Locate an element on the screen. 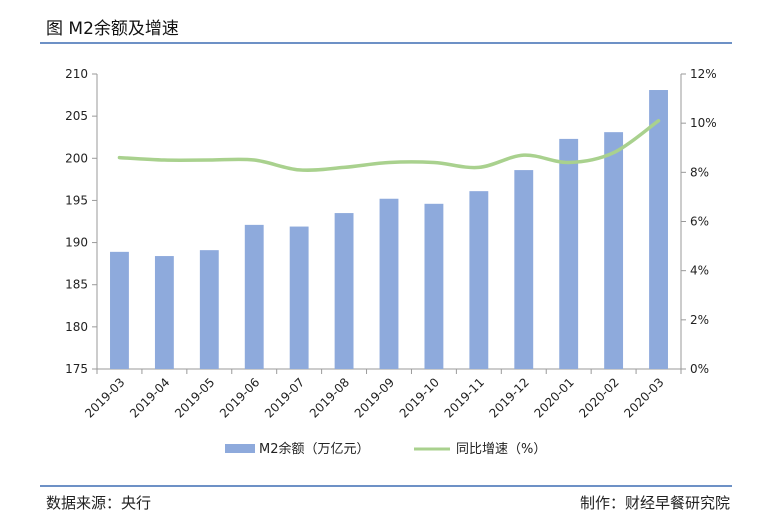  x-tick-label: 2019-09 is located at coordinates (374, 397).